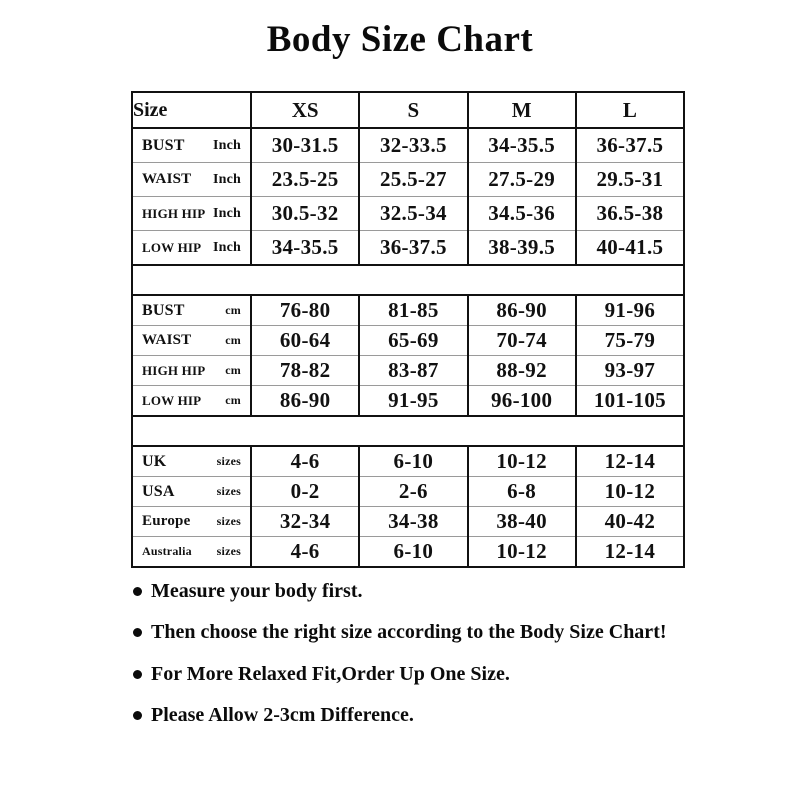 The height and width of the screenshot is (800, 800). I want to click on cell-usa-xs: 0-2, so click(305, 491).